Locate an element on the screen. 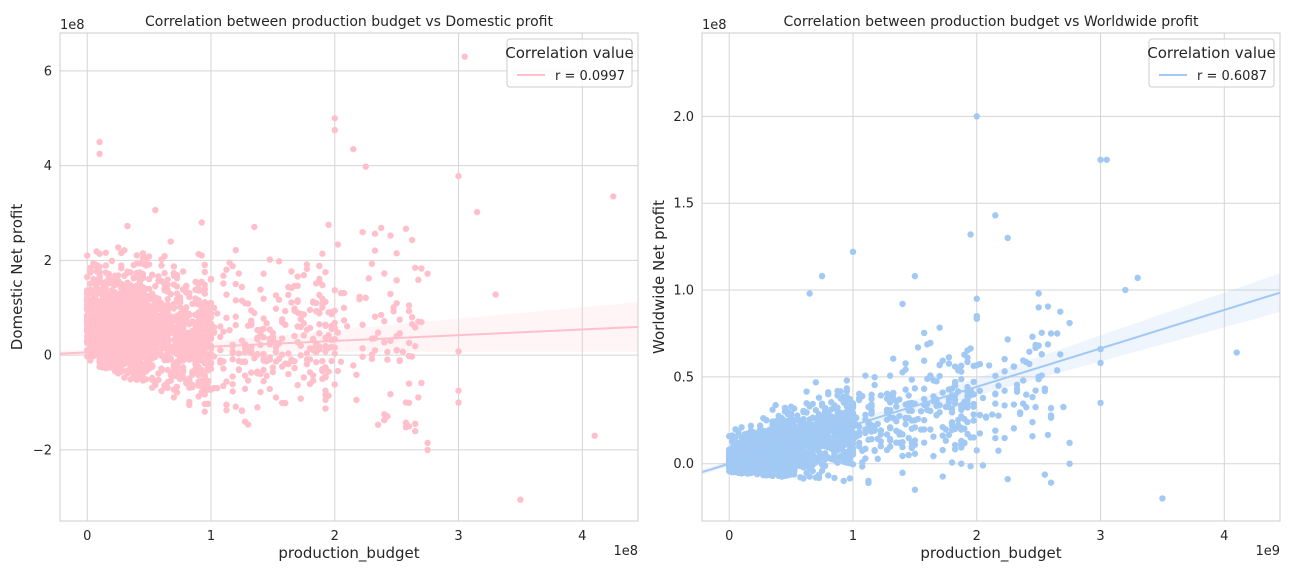 This screenshot has width=1296, height=576. y-tick-label: 1.5 is located at coordinates (683, 204).